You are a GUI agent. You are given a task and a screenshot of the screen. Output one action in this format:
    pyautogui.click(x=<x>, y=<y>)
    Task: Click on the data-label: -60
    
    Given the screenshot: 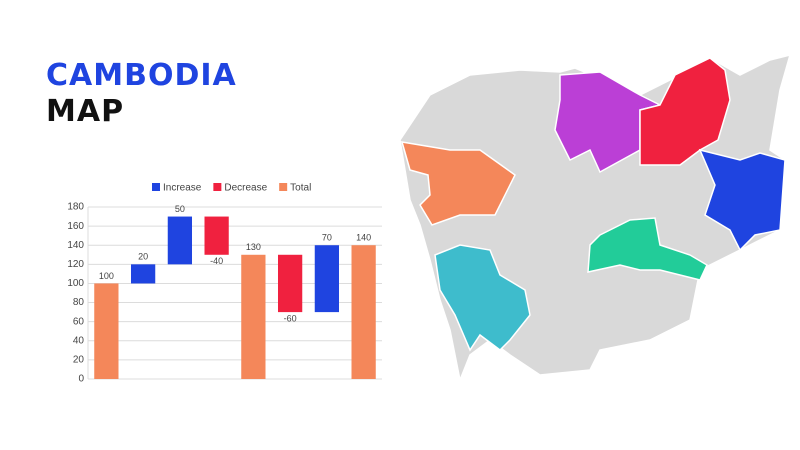 What is the action you would take?
    pyautogui.click(x=290, y=318)
    